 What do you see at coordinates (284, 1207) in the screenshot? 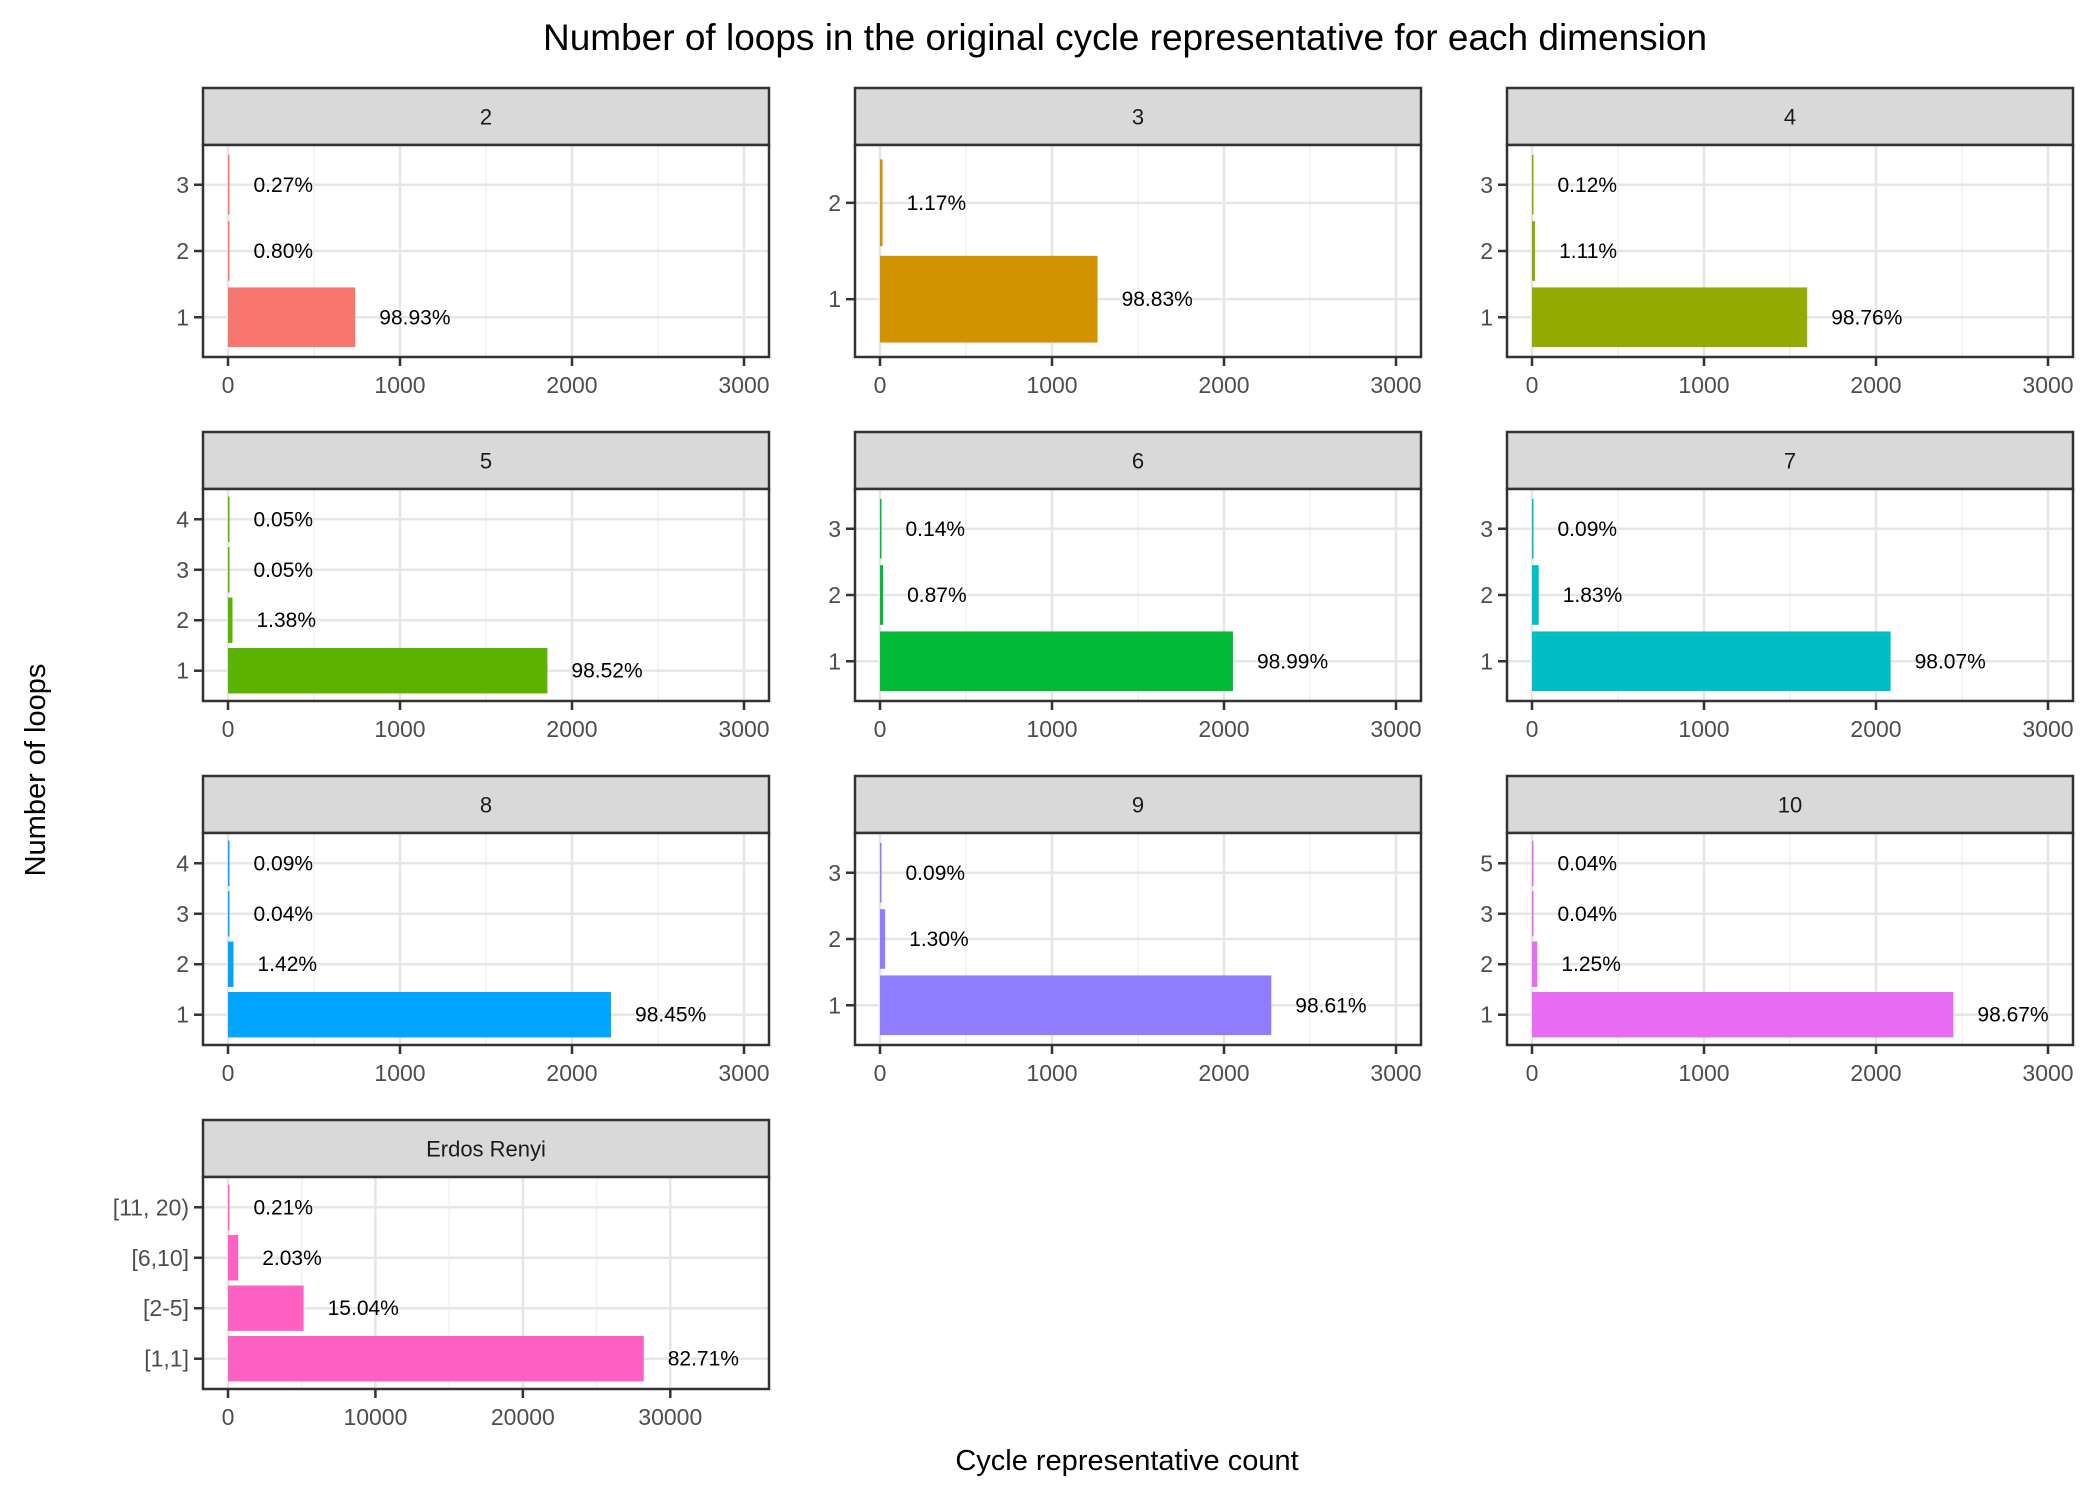
I see `data-label: 0.21%` at bounding box center [284, 1207].